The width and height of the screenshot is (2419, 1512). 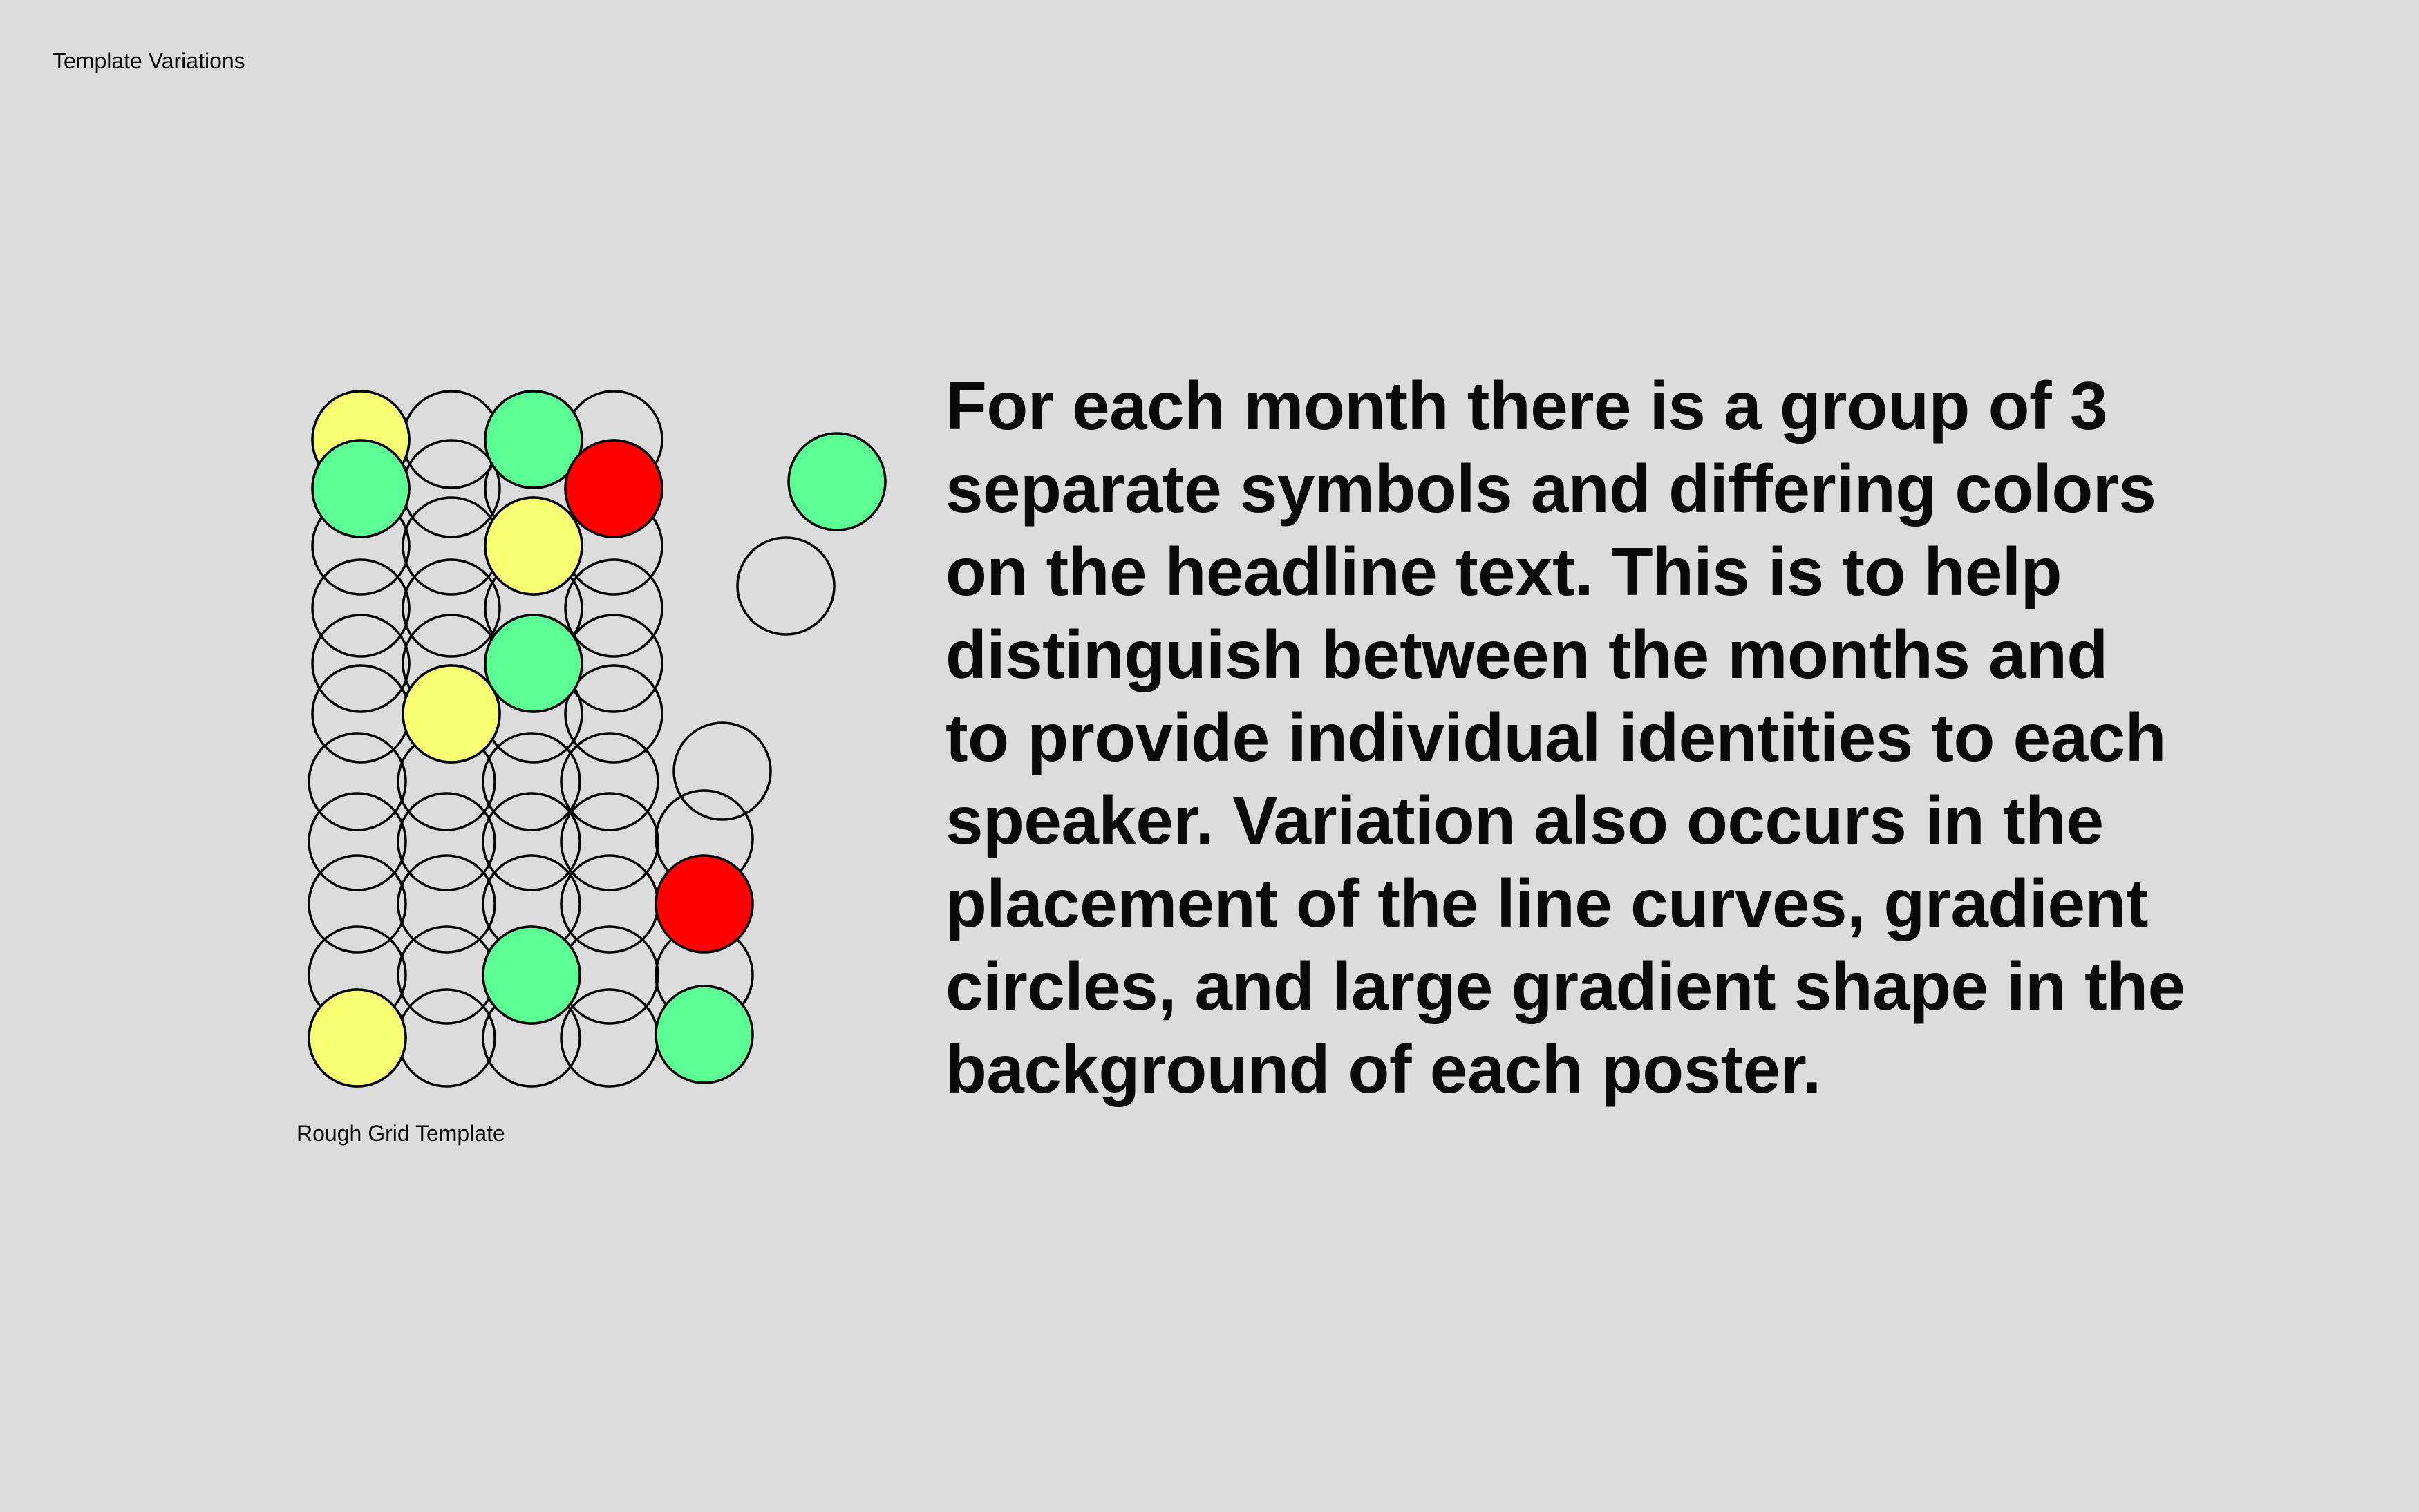 I want to click on filled-circles, so click(x=598, y=739).